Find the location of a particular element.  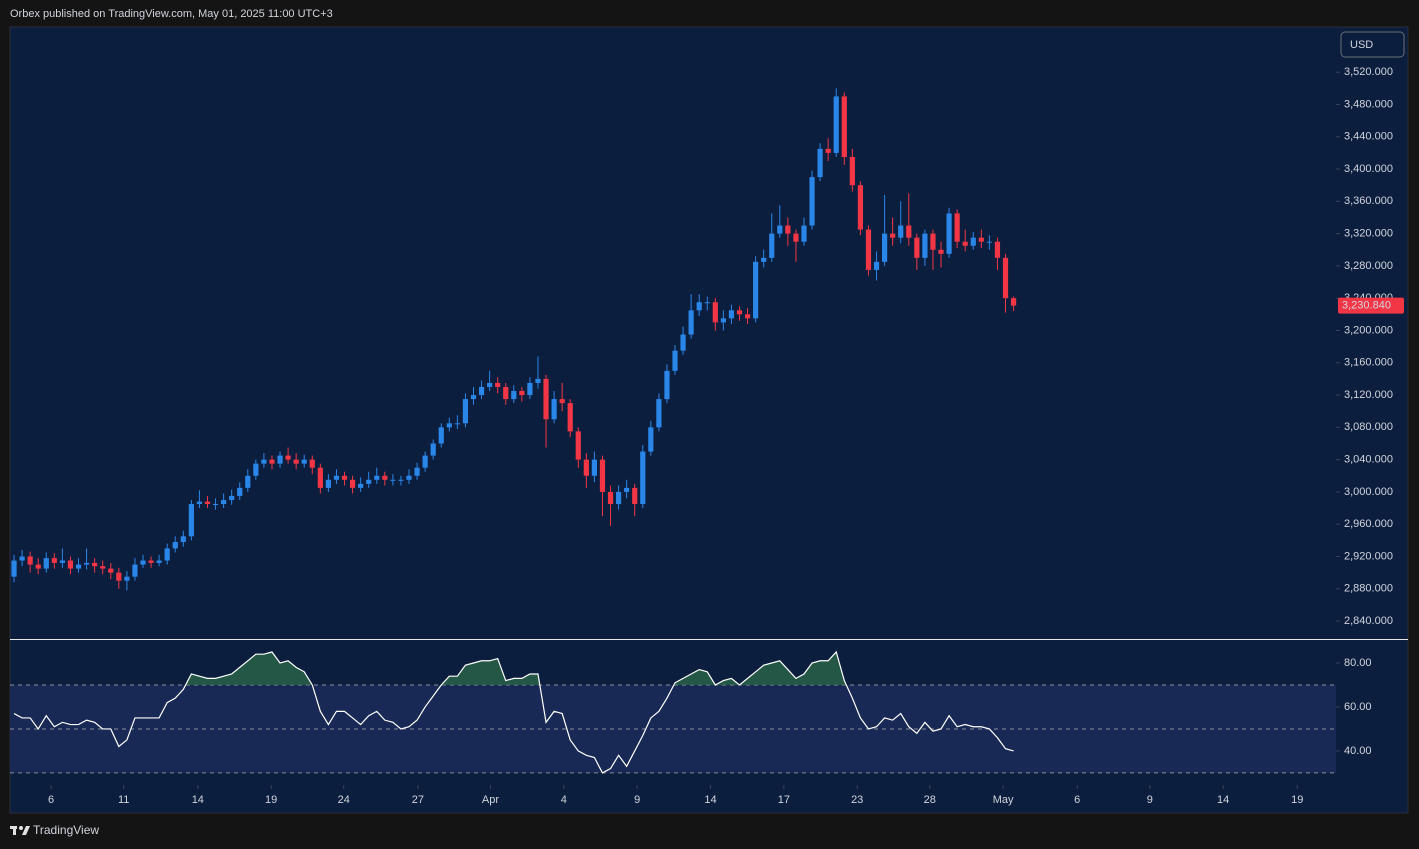

x-tick-label: 17 is located at coordinates (784, 800).